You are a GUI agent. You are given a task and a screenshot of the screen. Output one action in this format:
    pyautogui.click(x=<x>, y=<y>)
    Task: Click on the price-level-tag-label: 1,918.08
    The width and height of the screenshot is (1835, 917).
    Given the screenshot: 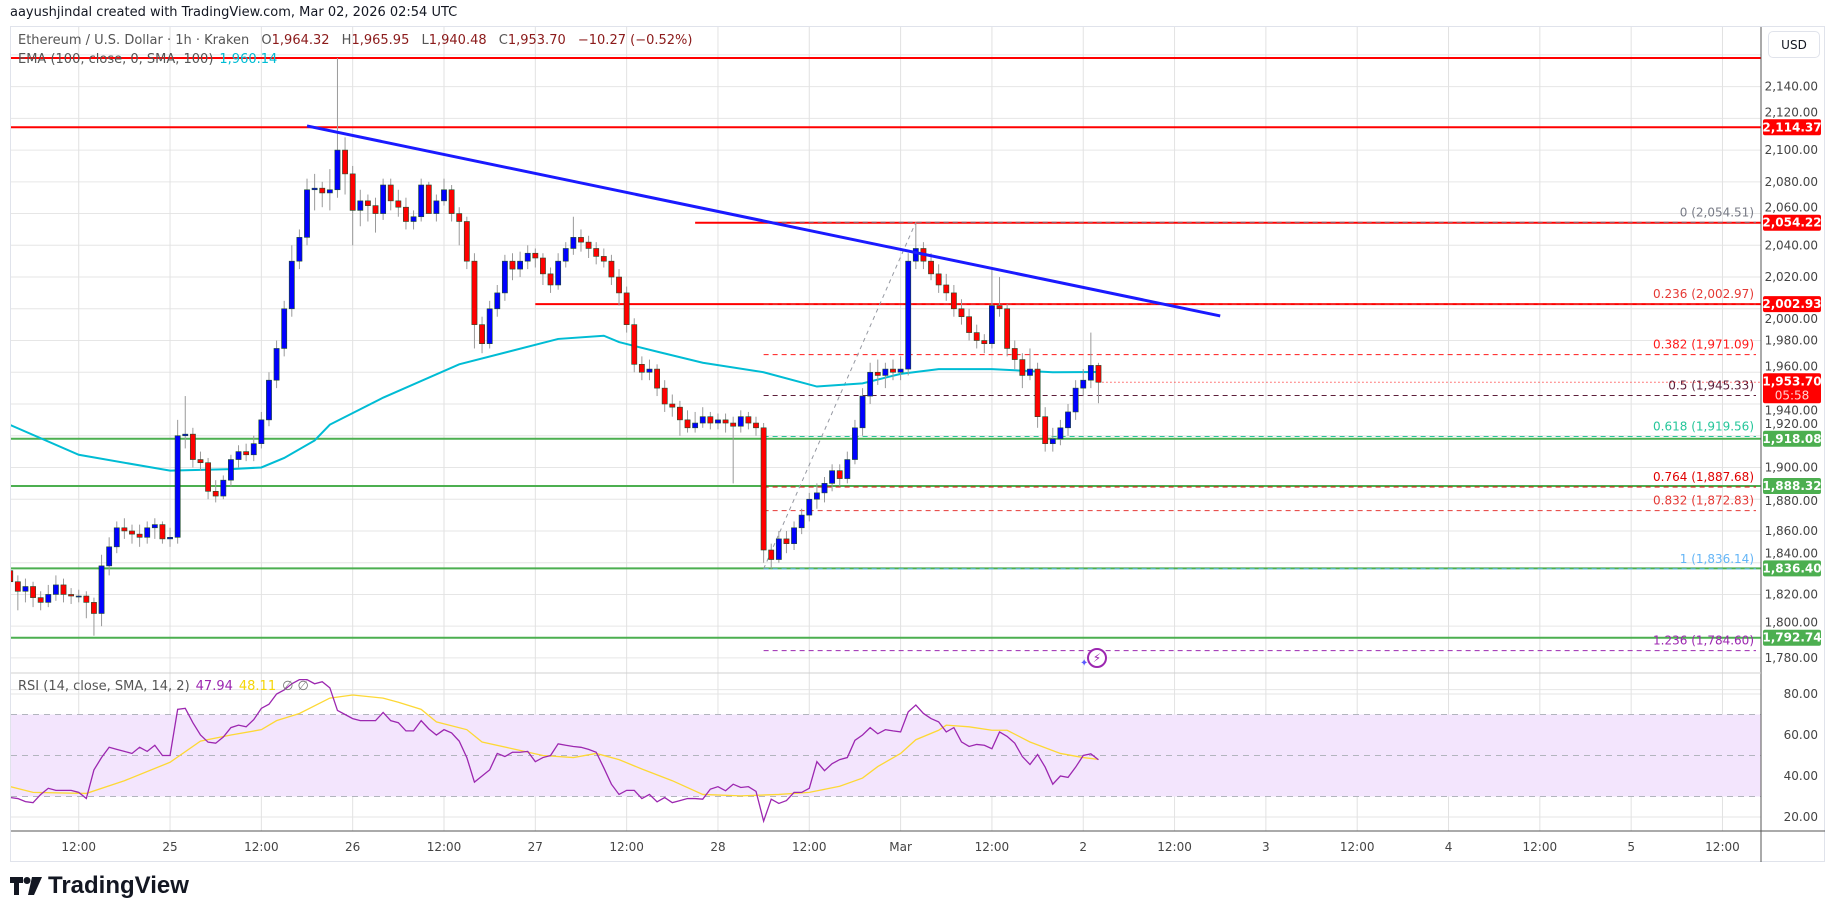 What is the action you would take?
    pyautogui.click(x=1791, y=439)
    